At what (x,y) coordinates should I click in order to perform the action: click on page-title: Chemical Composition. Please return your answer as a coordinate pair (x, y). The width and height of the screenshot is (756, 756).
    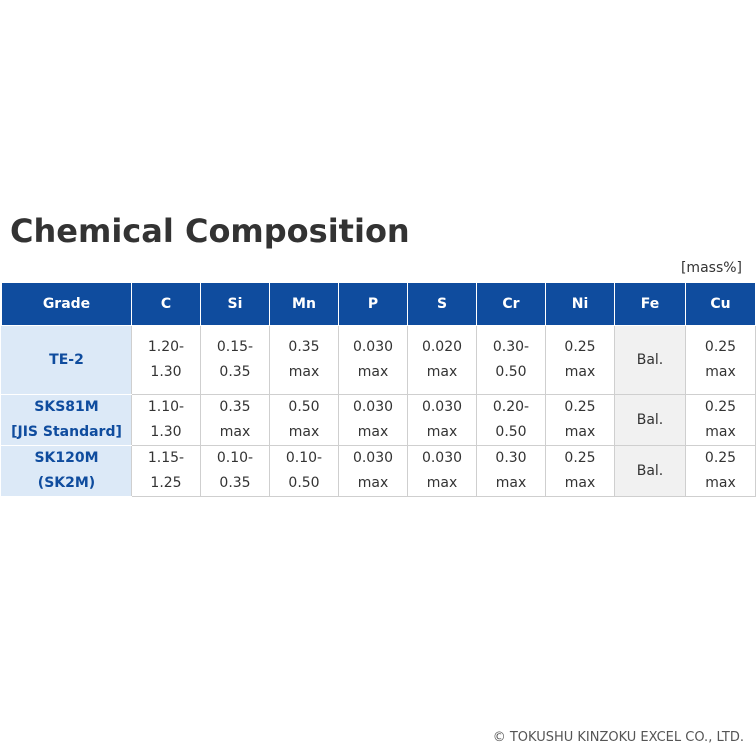
    Looking at the image, I should click on (210, 231).